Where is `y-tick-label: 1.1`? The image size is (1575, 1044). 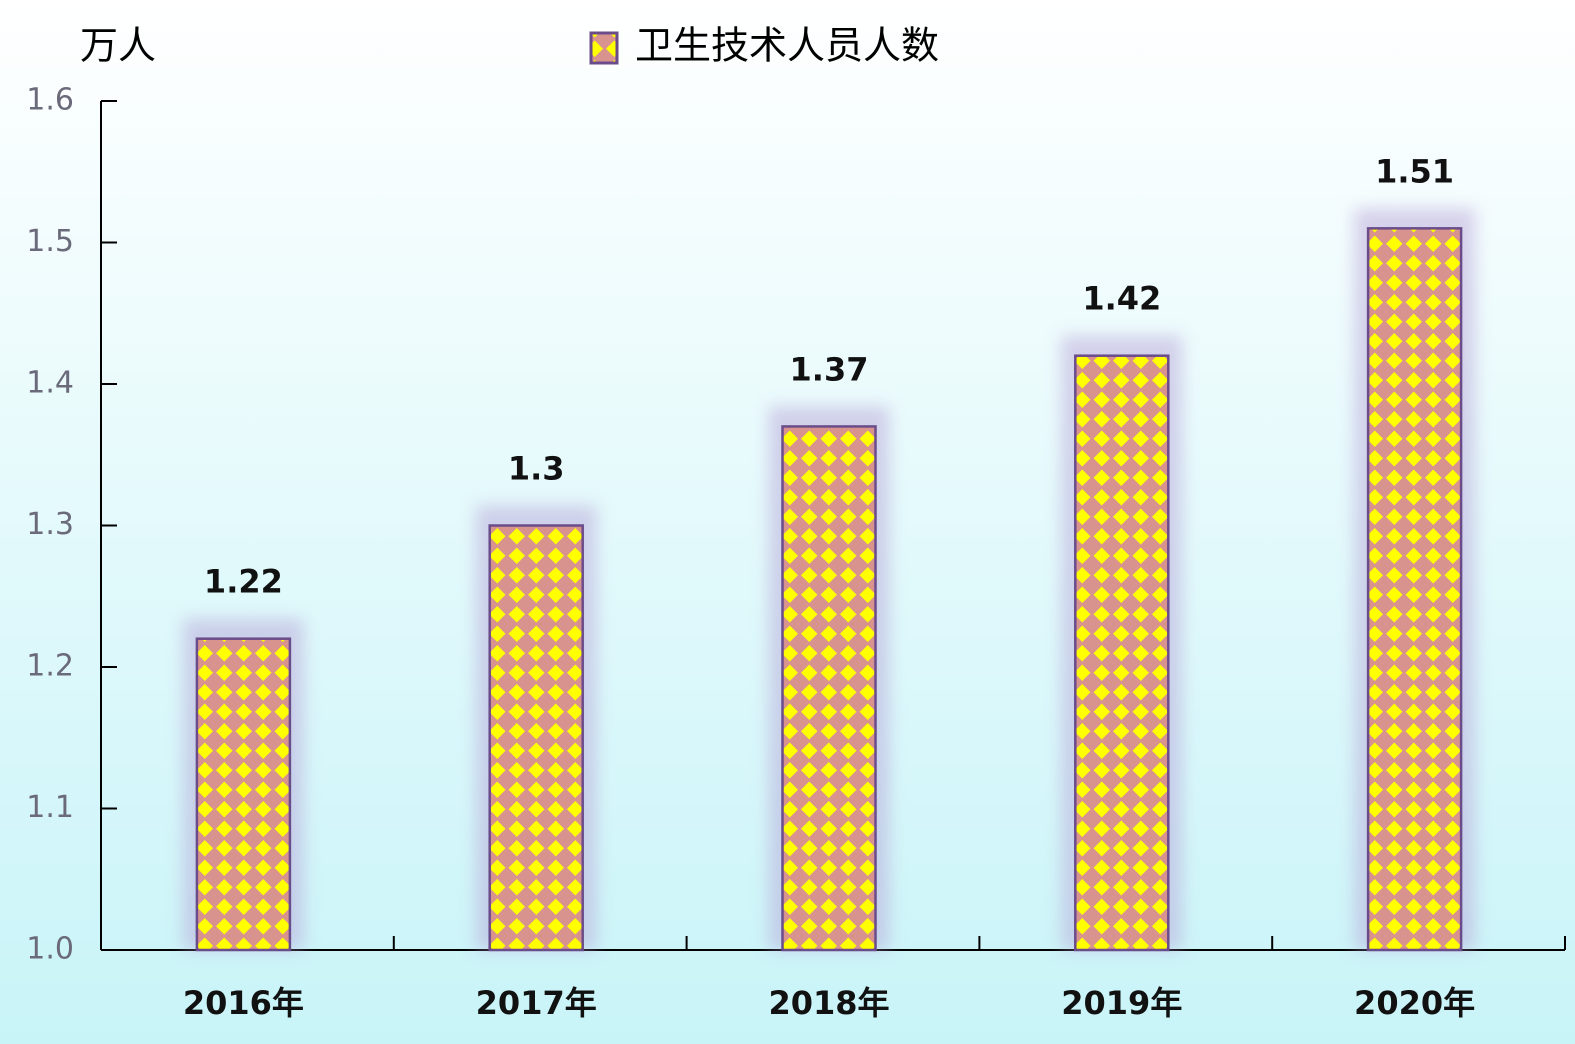 y-tick-label: 1.1 is located at coordinates (50, 807).